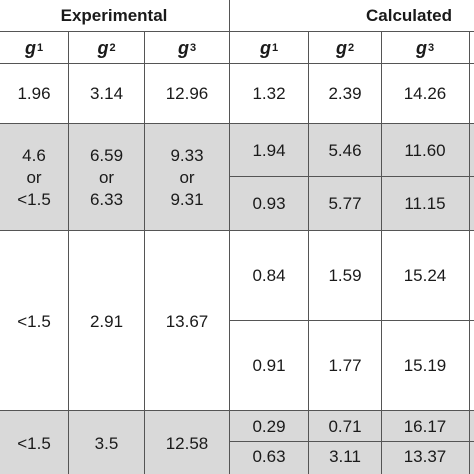 Image resolution: width=474 pixels, height=474 pixels. What do you see at coordinates (345, 365) in the screenshot?
I see `cell-r3b-calc-g2: 1.77` at bounding box center [345, 365].